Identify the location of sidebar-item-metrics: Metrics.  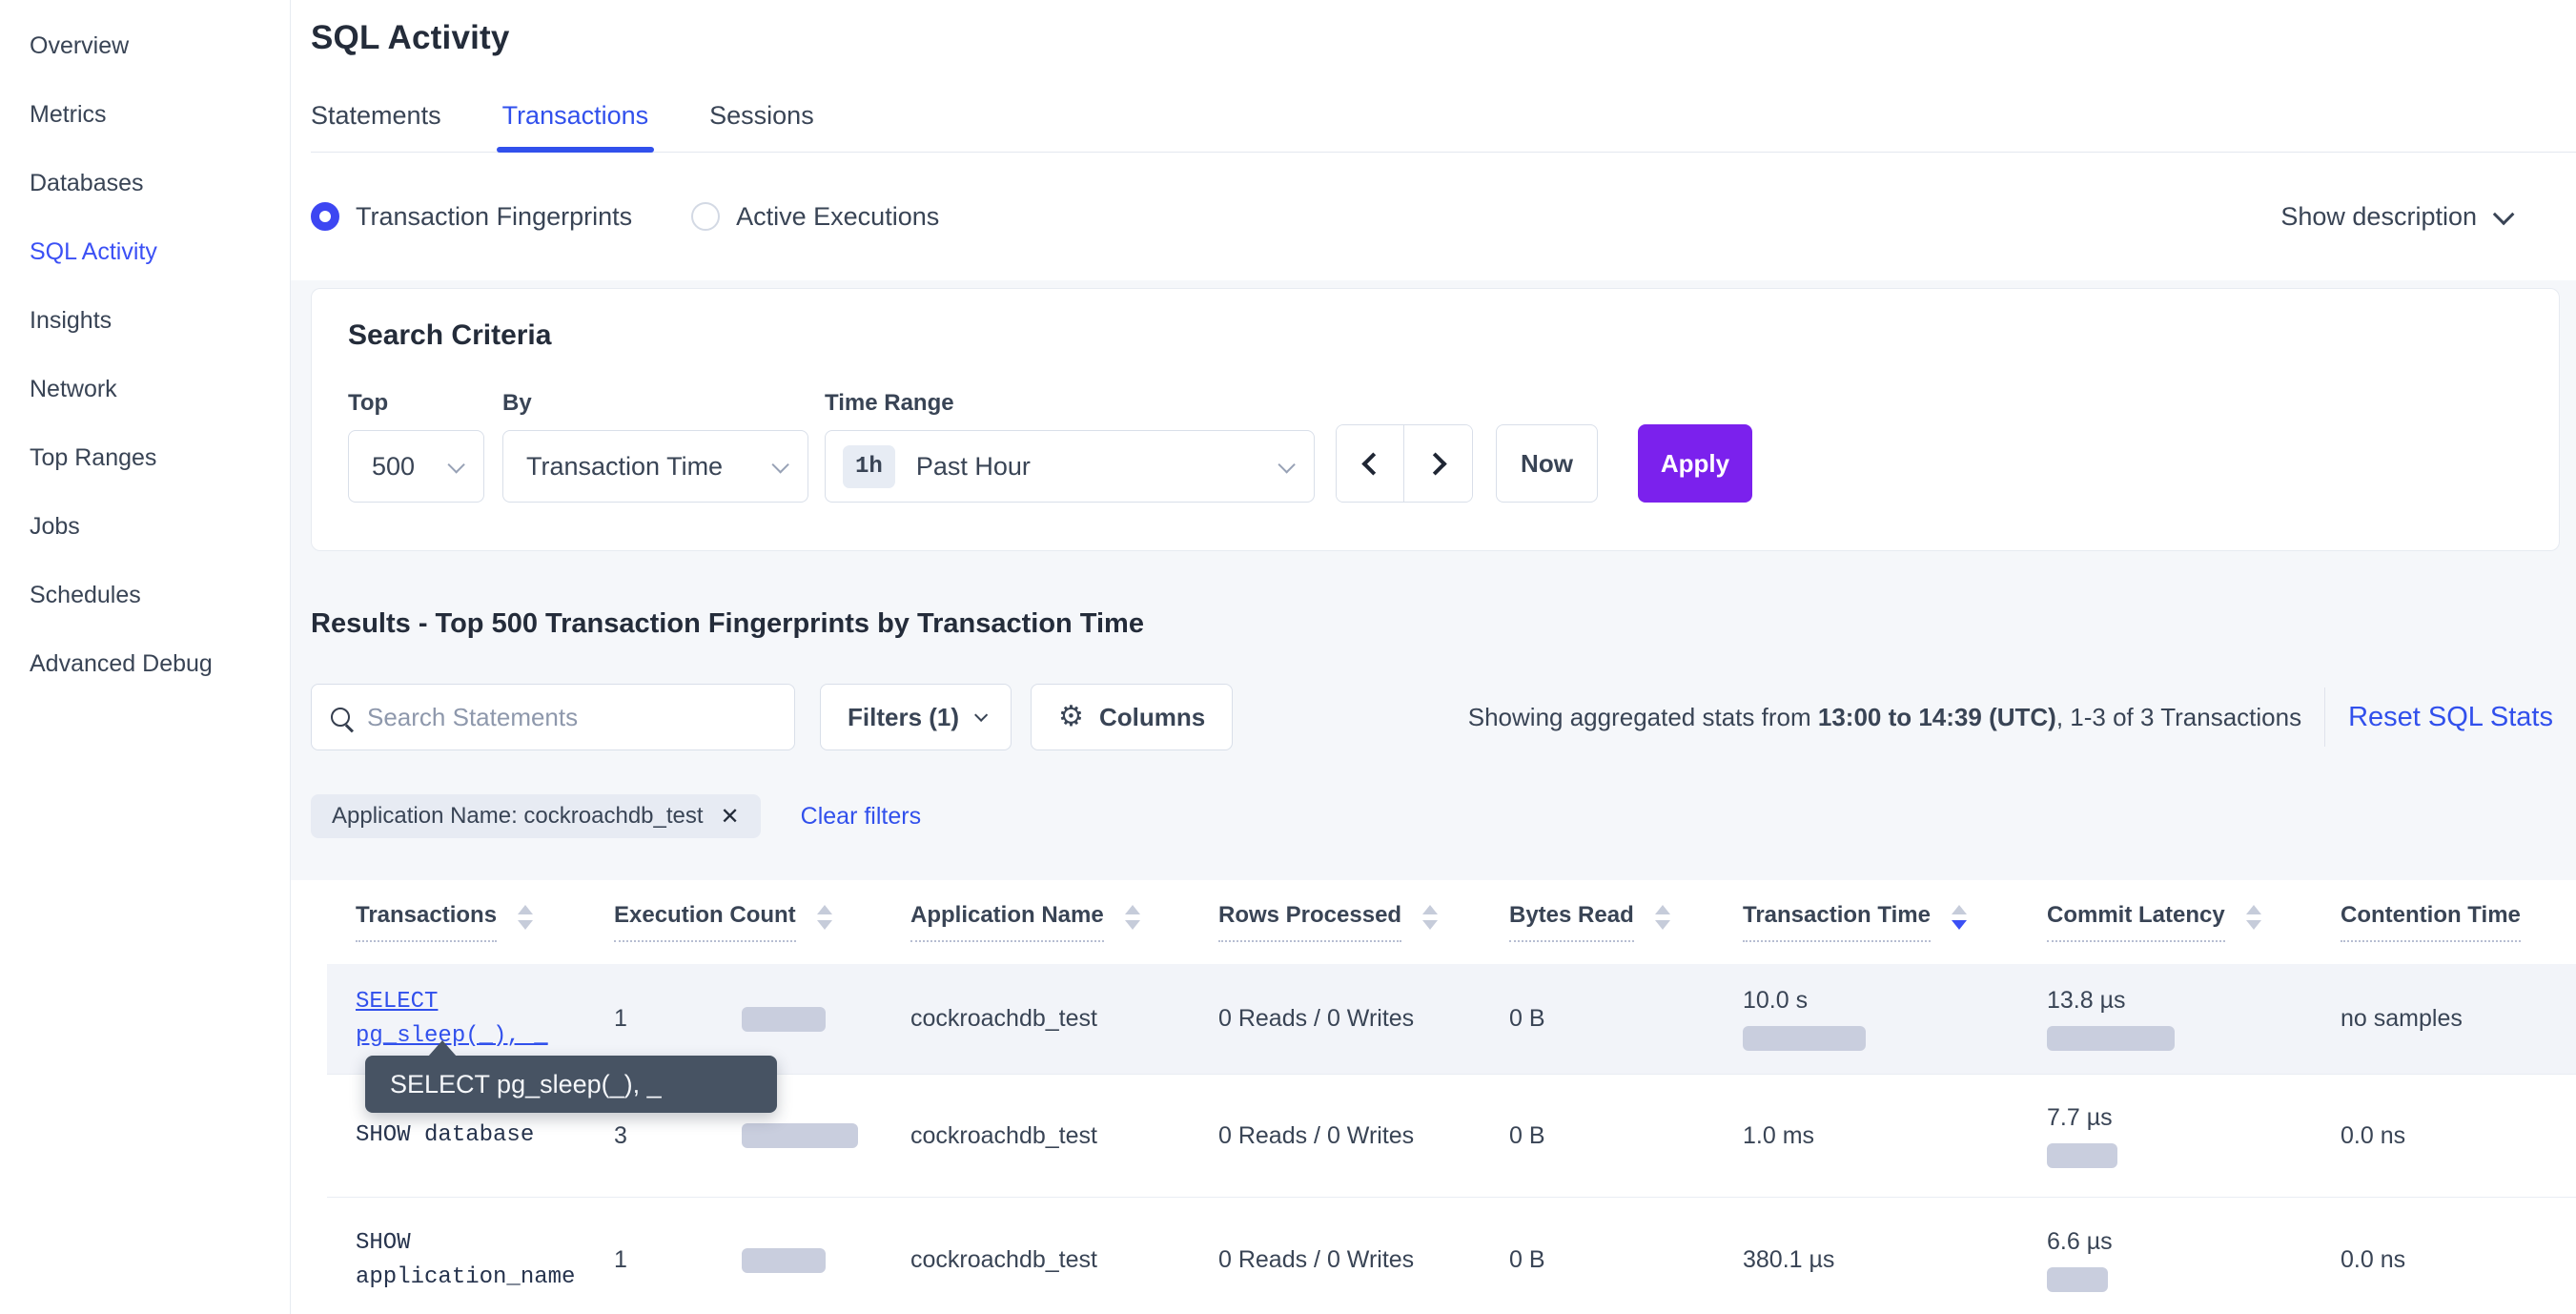
(68, 114).